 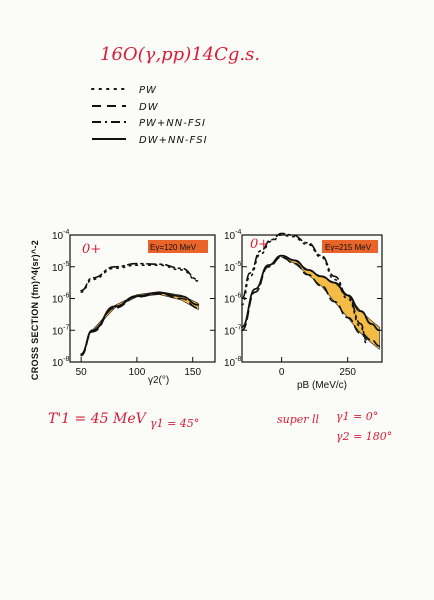 What do you see at coordinates (192, 372) in the screenshot?
I see `x-tick-label: 150` at bounding box center [192, 372].